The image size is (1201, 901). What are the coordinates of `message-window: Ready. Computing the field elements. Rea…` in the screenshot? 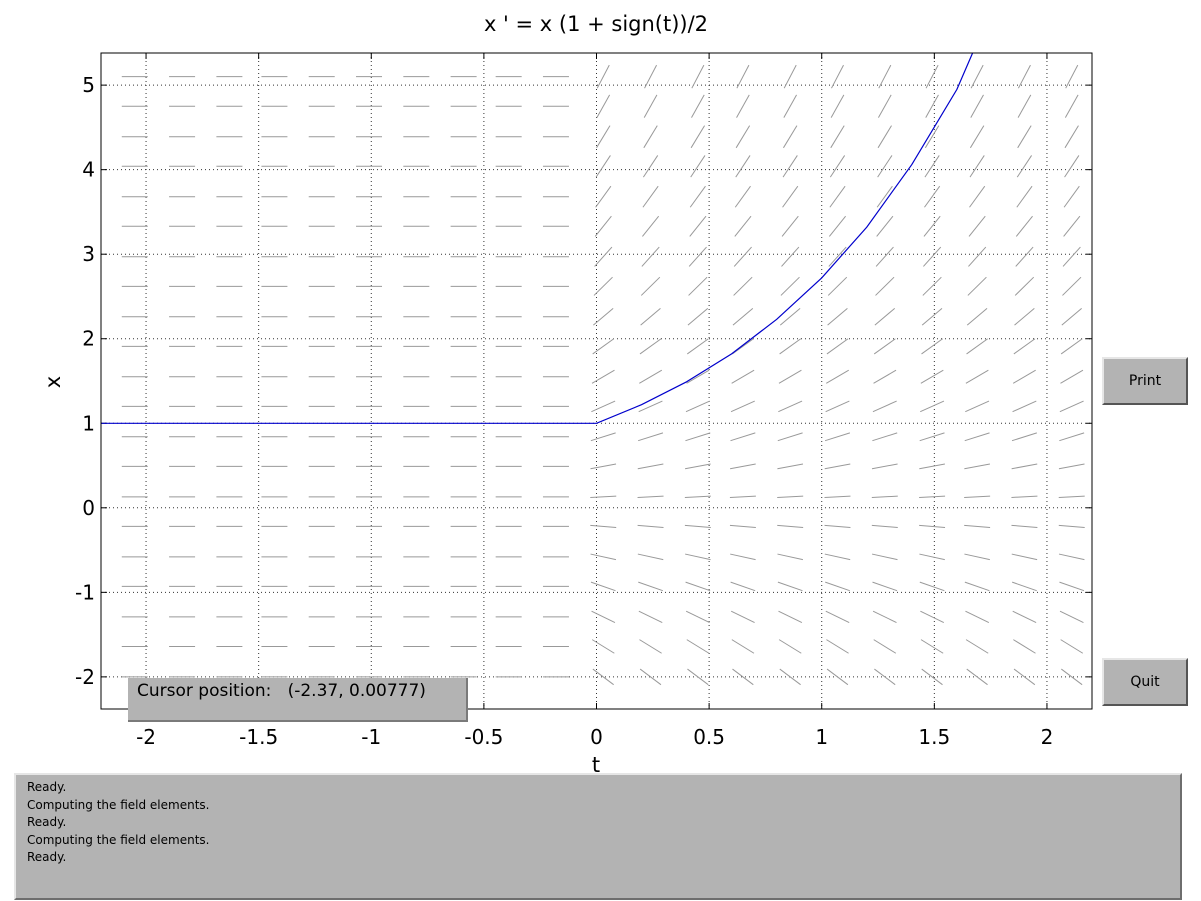 It's located at (598, 836).